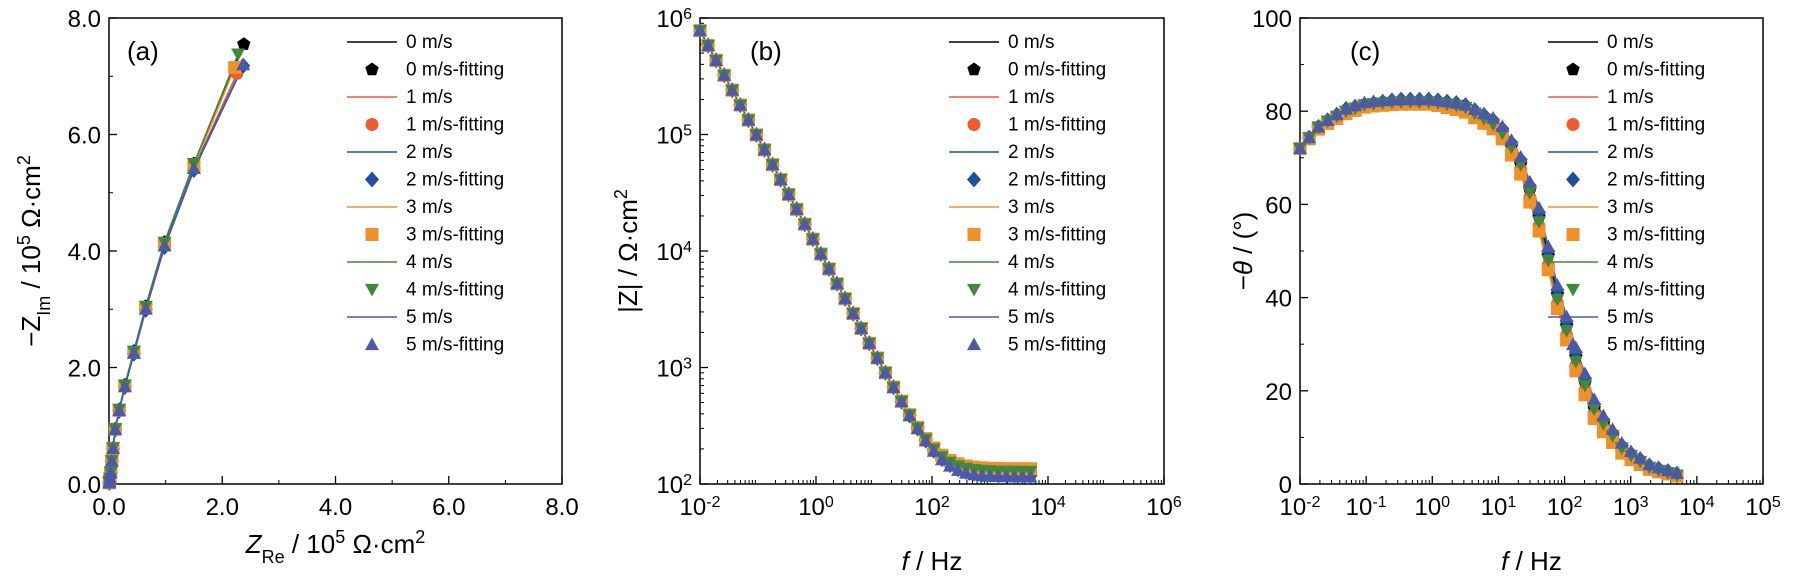  Describe the element at coordinates (1630, 97) in the screenshot. I see `c-legend-label: 1 m/s` at that location.